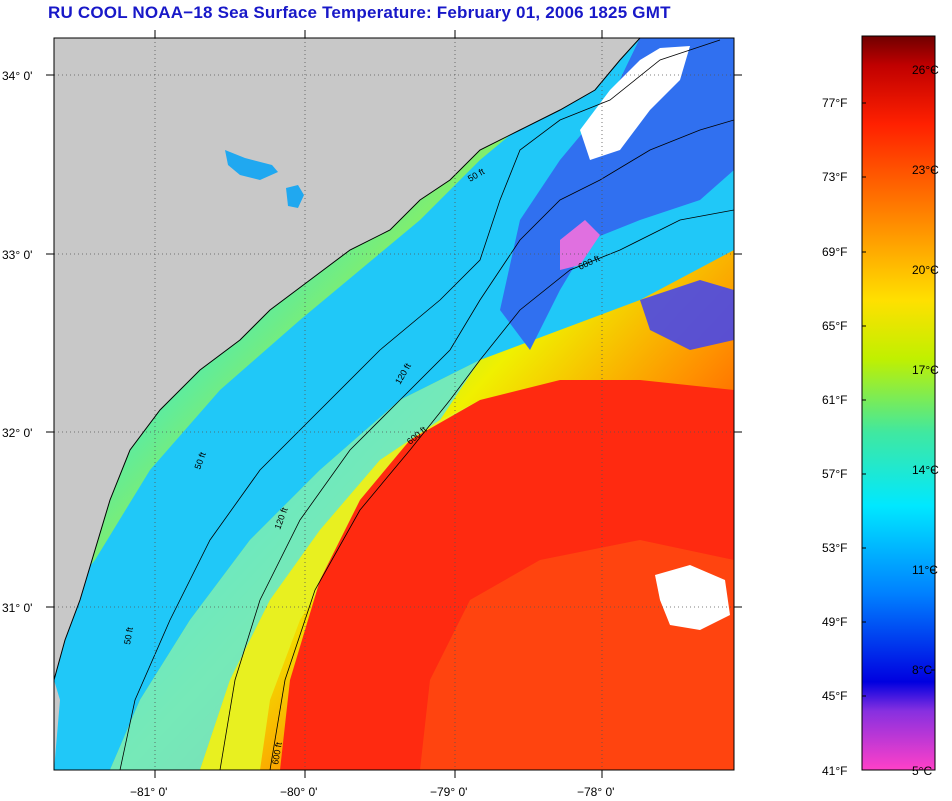  What do you see at coordinates (17, 76) in the screenshot?
I see `lat-label: 34° 0'` at bounding box center [17, 76].